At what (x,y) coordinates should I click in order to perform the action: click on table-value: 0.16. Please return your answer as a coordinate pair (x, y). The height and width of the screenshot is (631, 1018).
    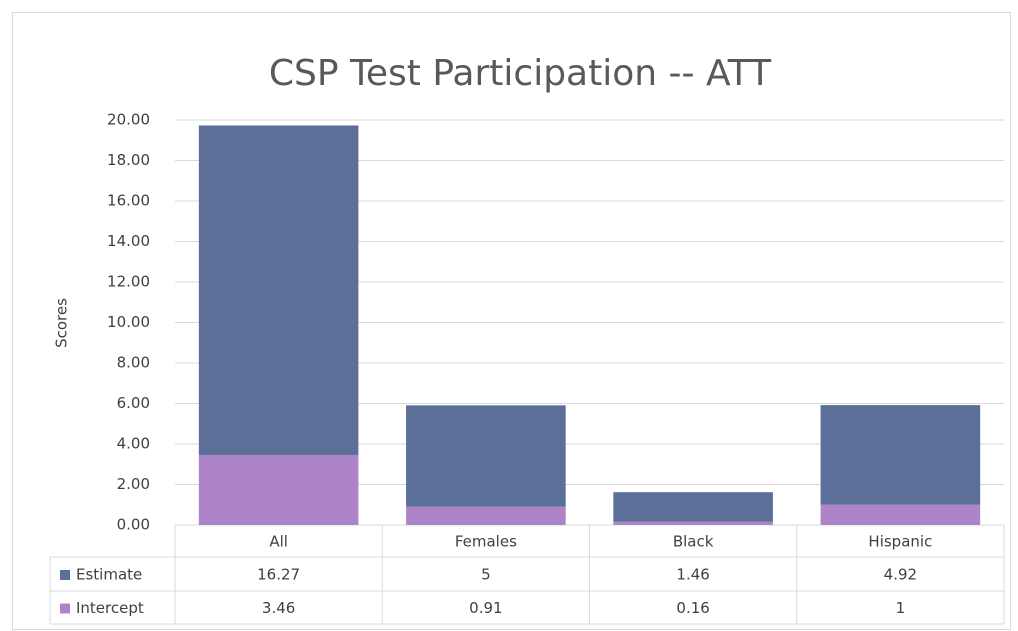
    Looking at the image, I should click on (692, 608).